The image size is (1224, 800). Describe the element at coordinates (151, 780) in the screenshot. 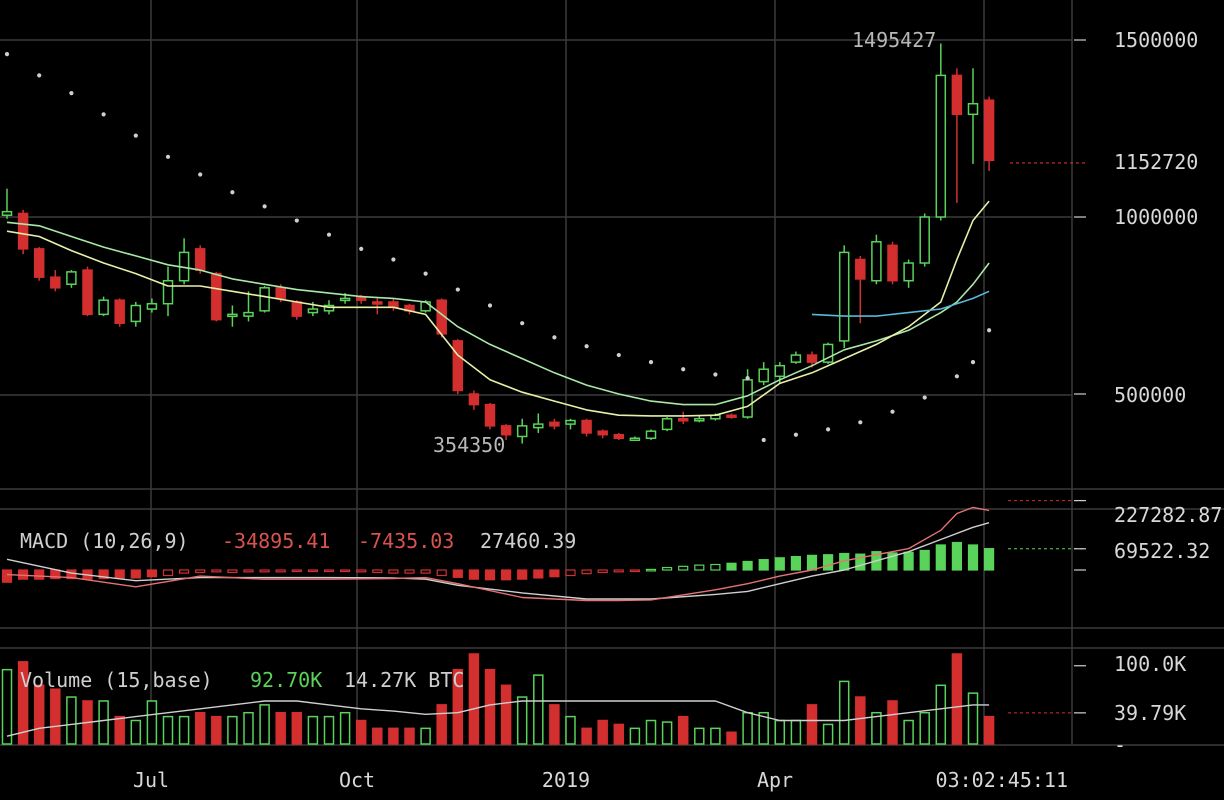

I see `x-label-jul: Jul` at that location.